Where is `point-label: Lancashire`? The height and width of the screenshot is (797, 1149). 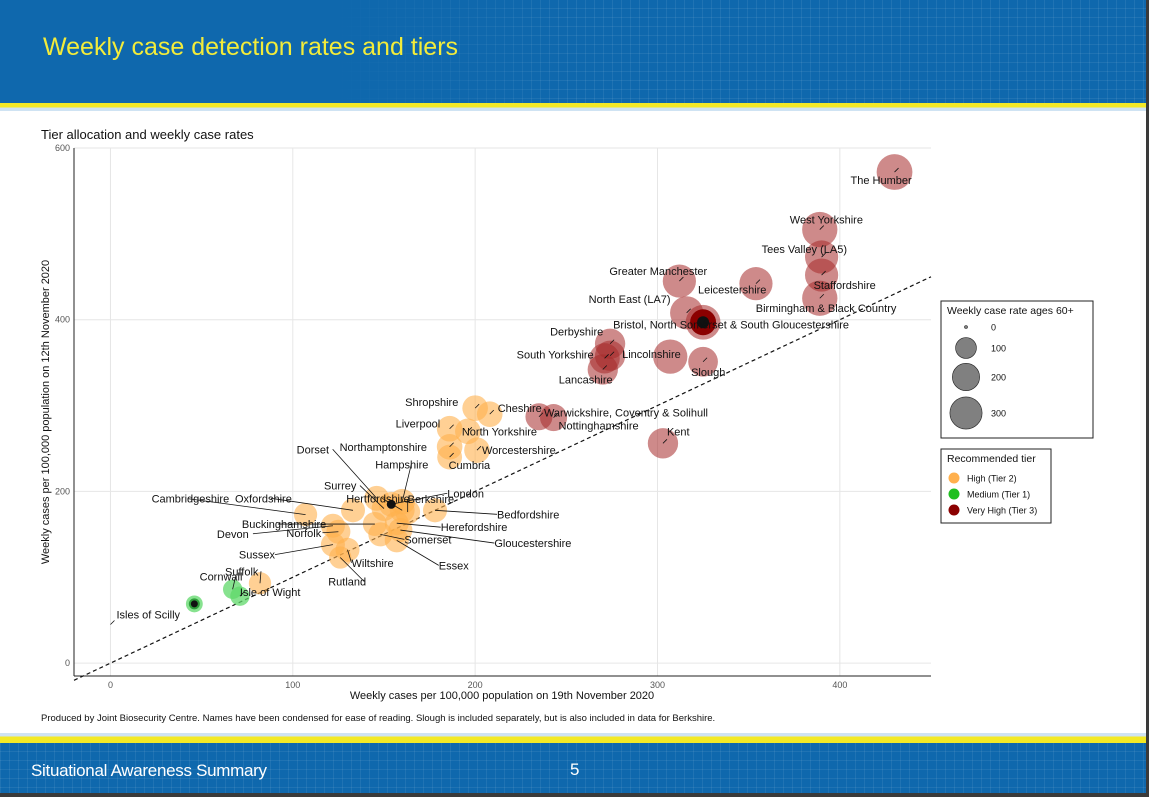
point-label: Lancashire is located at coordinates (586, 381).